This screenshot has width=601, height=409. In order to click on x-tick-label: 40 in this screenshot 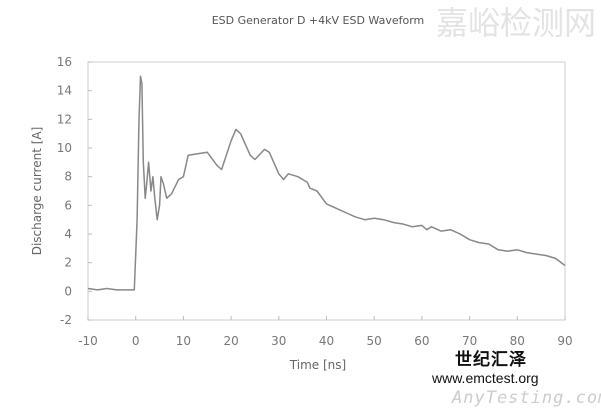, I will do `click(326, 341)`.